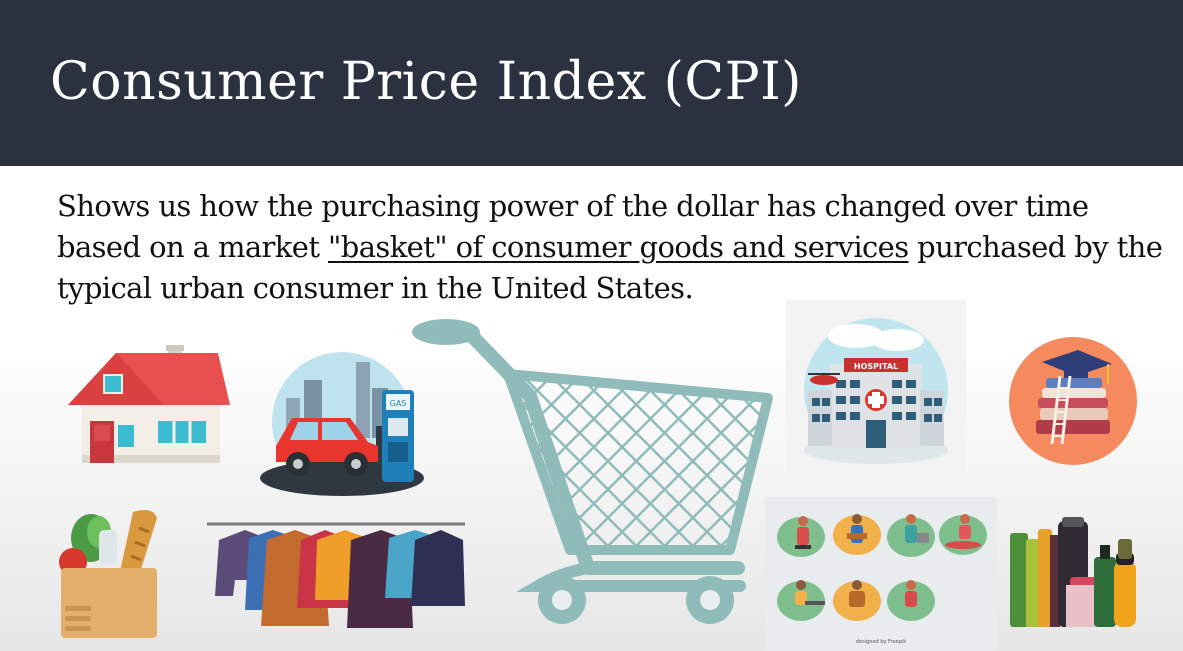 The image size is (1183, 651). What do you see at coordinates (881, 642) in the screenshot?
I see `illustration-credit: designed by Freepik` at bounding box center [881, 642].